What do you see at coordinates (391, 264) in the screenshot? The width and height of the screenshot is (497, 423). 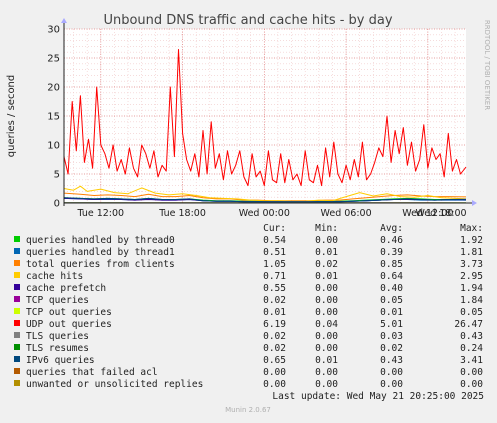 I see `legend-value: 0.85` at bounding box center [391, 264].